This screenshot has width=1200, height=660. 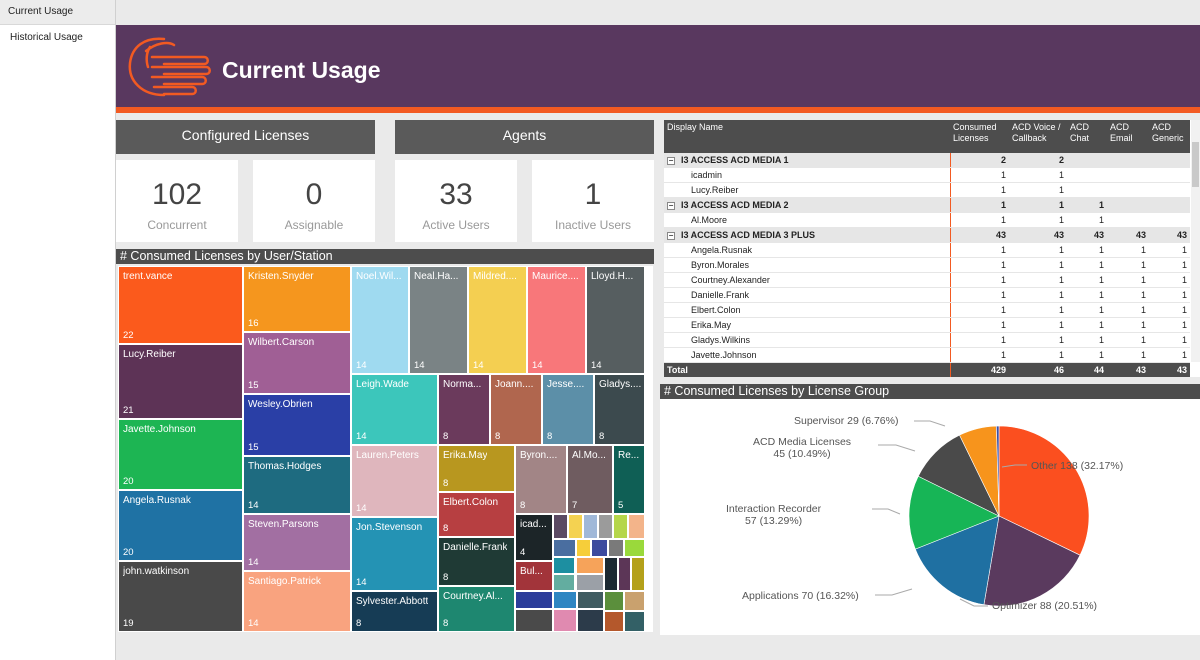 What do you see at coordinates (297, 299) in the screenshot?
I see `treemap-cell: Kristen.Snyder 16` at bounding box center [297, 299].